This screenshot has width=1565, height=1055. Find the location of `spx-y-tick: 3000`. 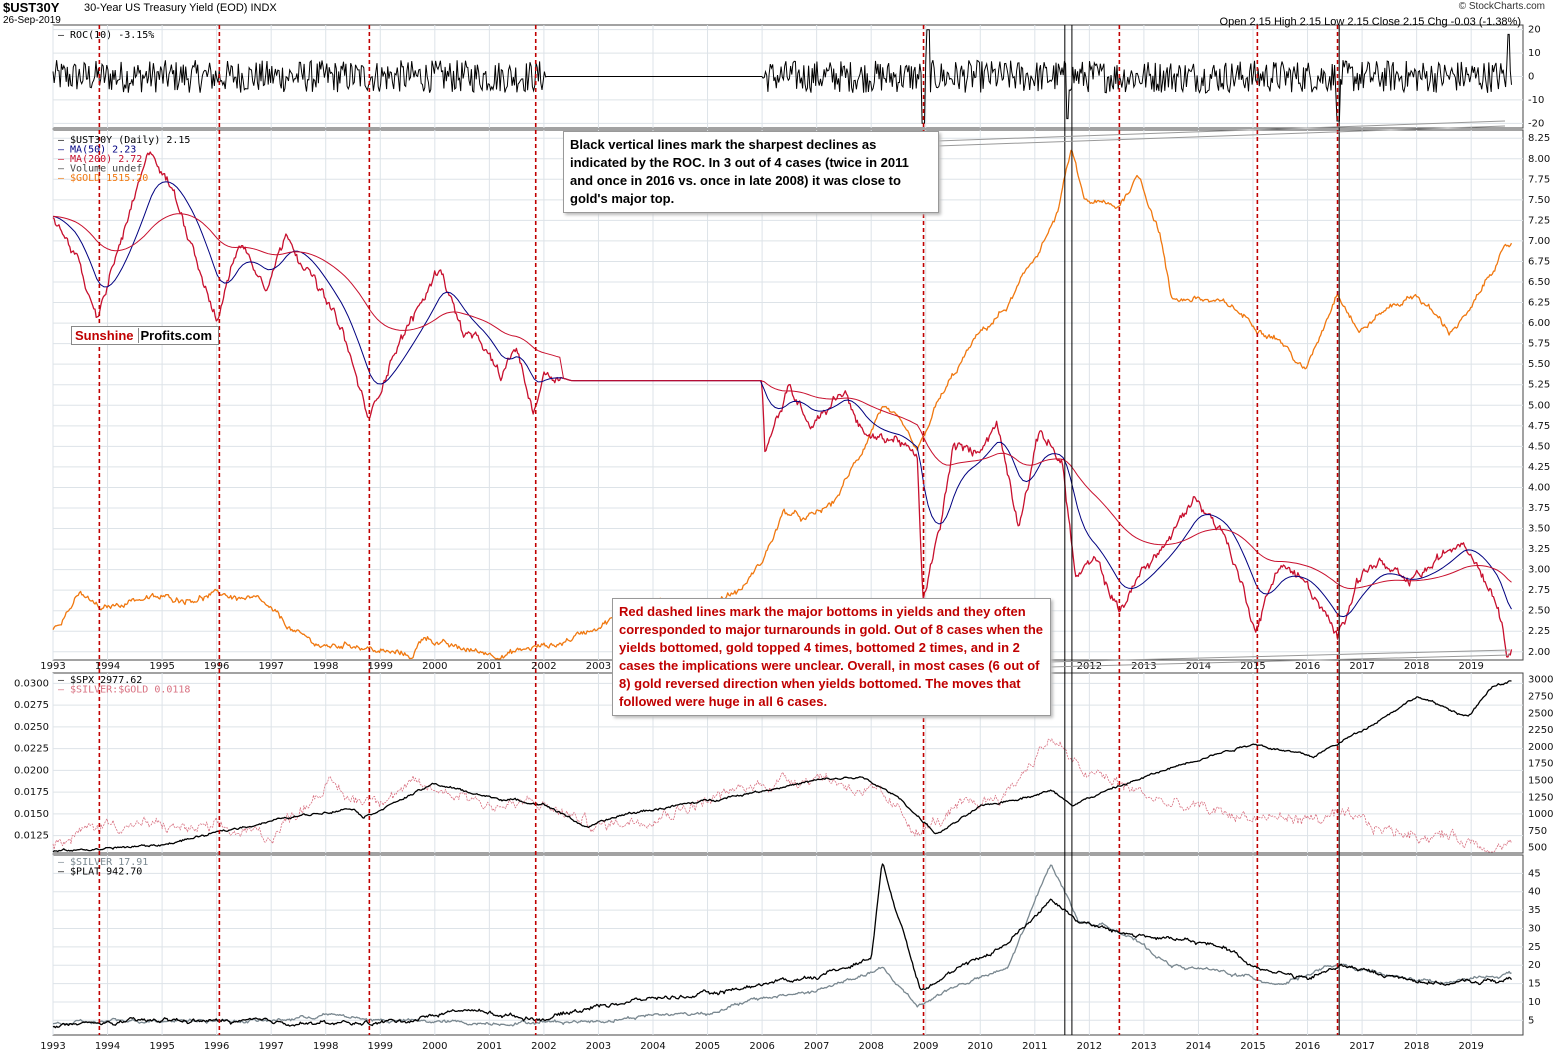

spx-y-tick: 3000 is located at coordinates (1540, 680).